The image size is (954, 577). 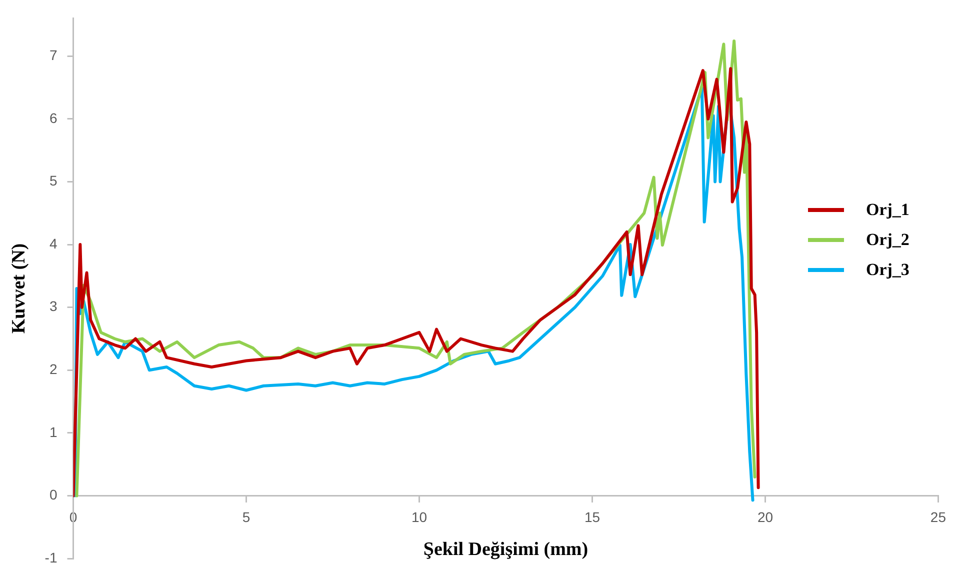 What do you see at coordinates (53, 306) in the screenshot?
I see `y-tick-label: 3` at bounding box center [53, 306].